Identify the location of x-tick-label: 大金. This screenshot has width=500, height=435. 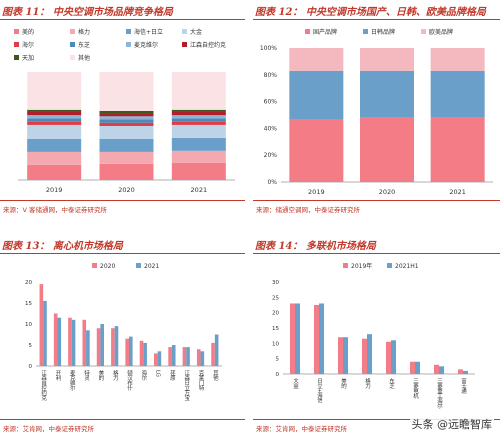
(295, 383).